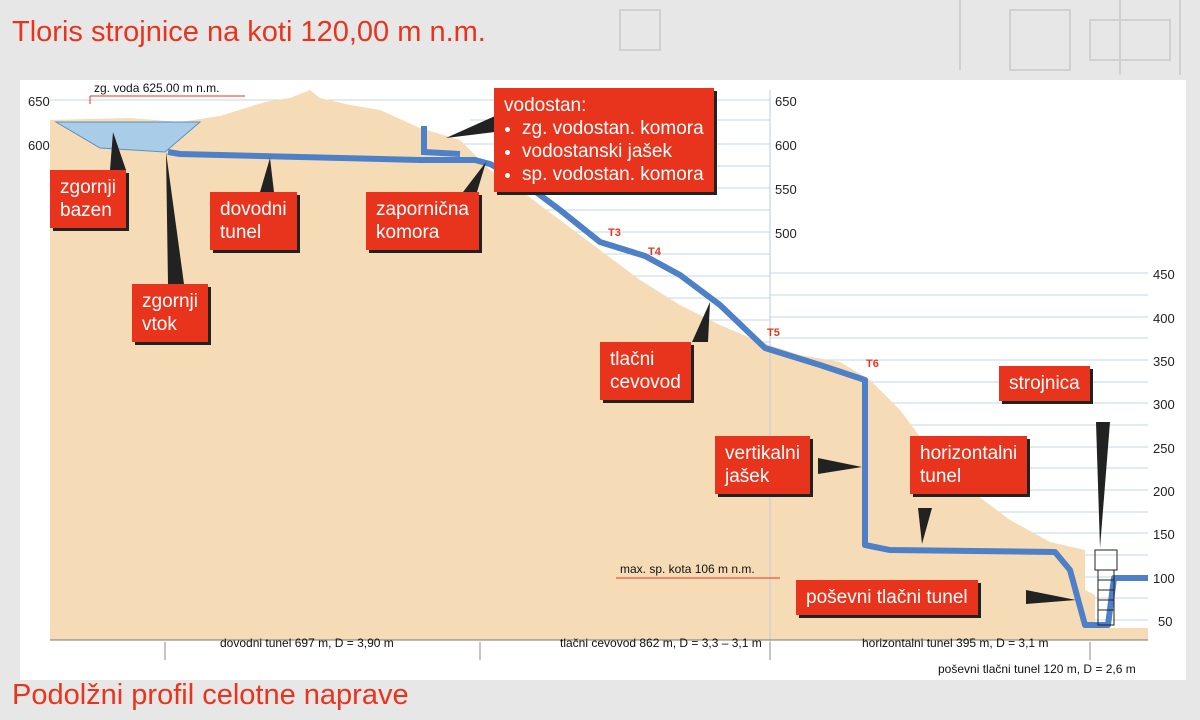 The width and height of the screenshot is (1200, 720). I want to click on upper-water-level-label: zg. voda 625.00 m n.m., so click(157, 88).